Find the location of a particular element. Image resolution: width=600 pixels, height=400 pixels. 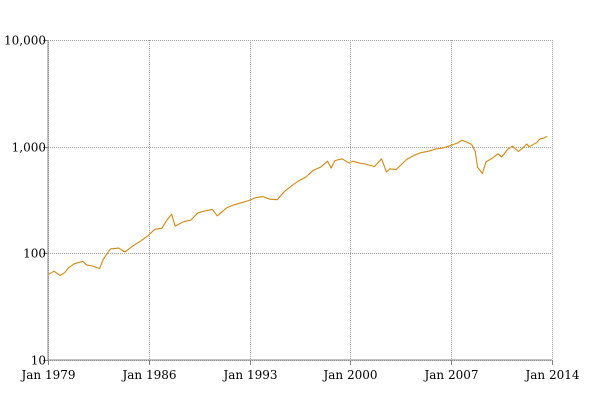

x-tick-label: Jan 1979 is located at coordinates (47, 375).